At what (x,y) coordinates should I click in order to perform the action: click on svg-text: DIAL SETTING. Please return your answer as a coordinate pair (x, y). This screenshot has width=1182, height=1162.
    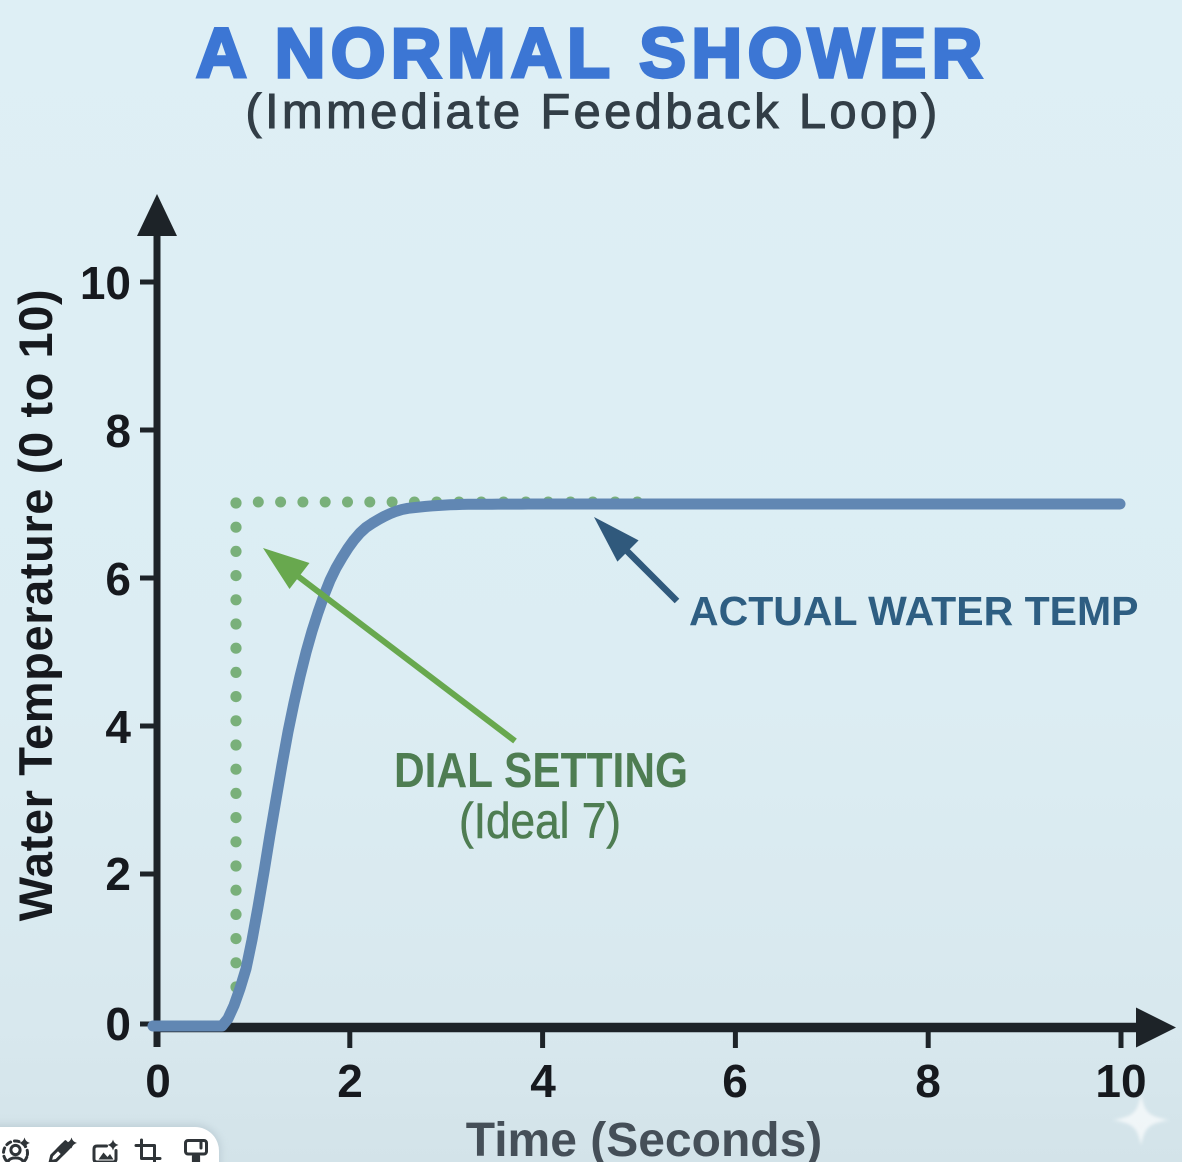
    Looking at the image, I should click on (541, 771).